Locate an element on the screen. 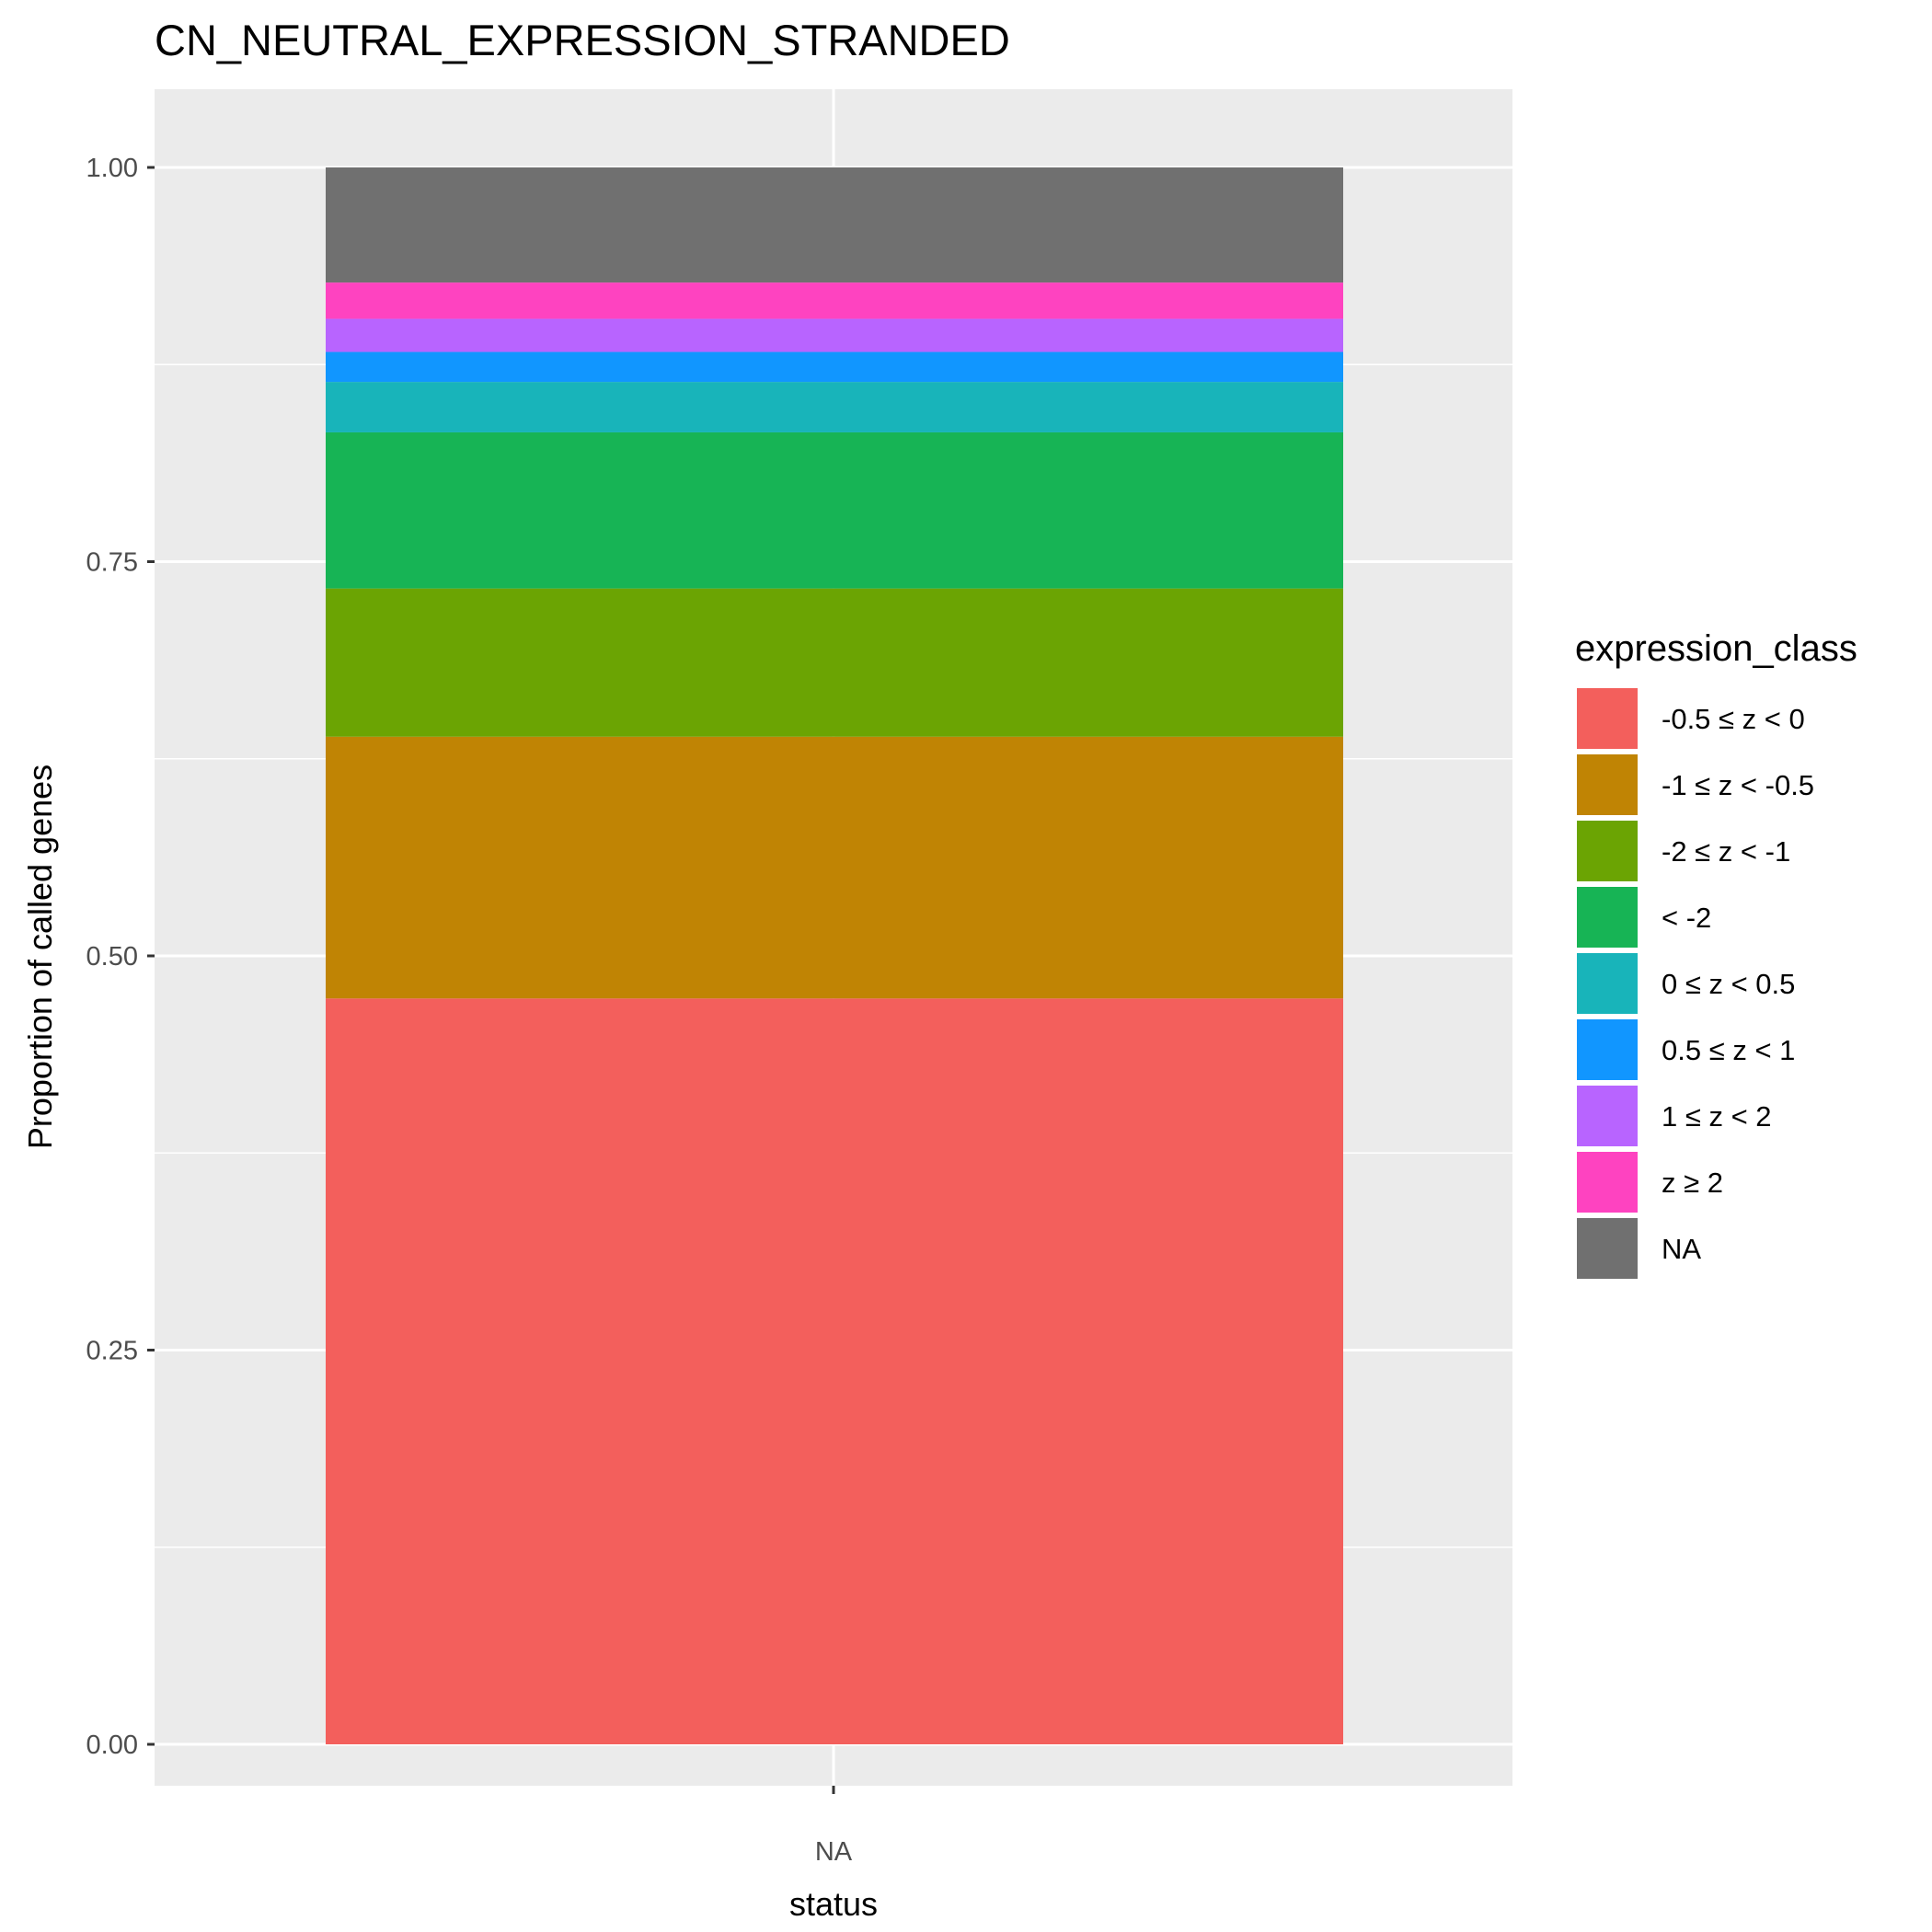 The image size is (1932, 1932). y-tick-label: 0.50 is located at coordinates (112, 957).